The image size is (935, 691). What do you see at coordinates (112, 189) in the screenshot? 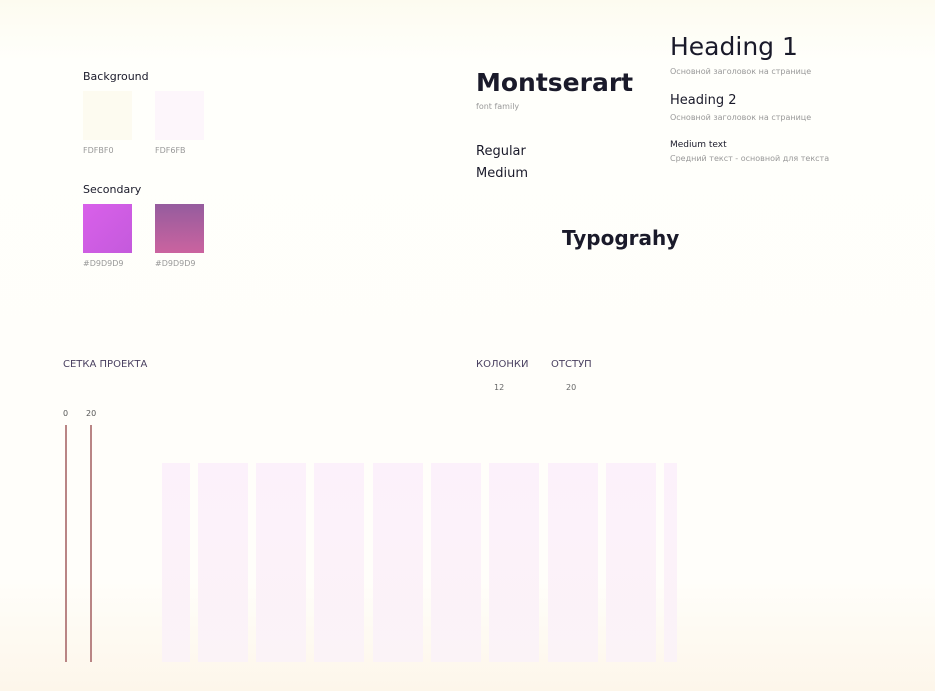
I see `section-title: Secondary` at bounding box center [112, 189].